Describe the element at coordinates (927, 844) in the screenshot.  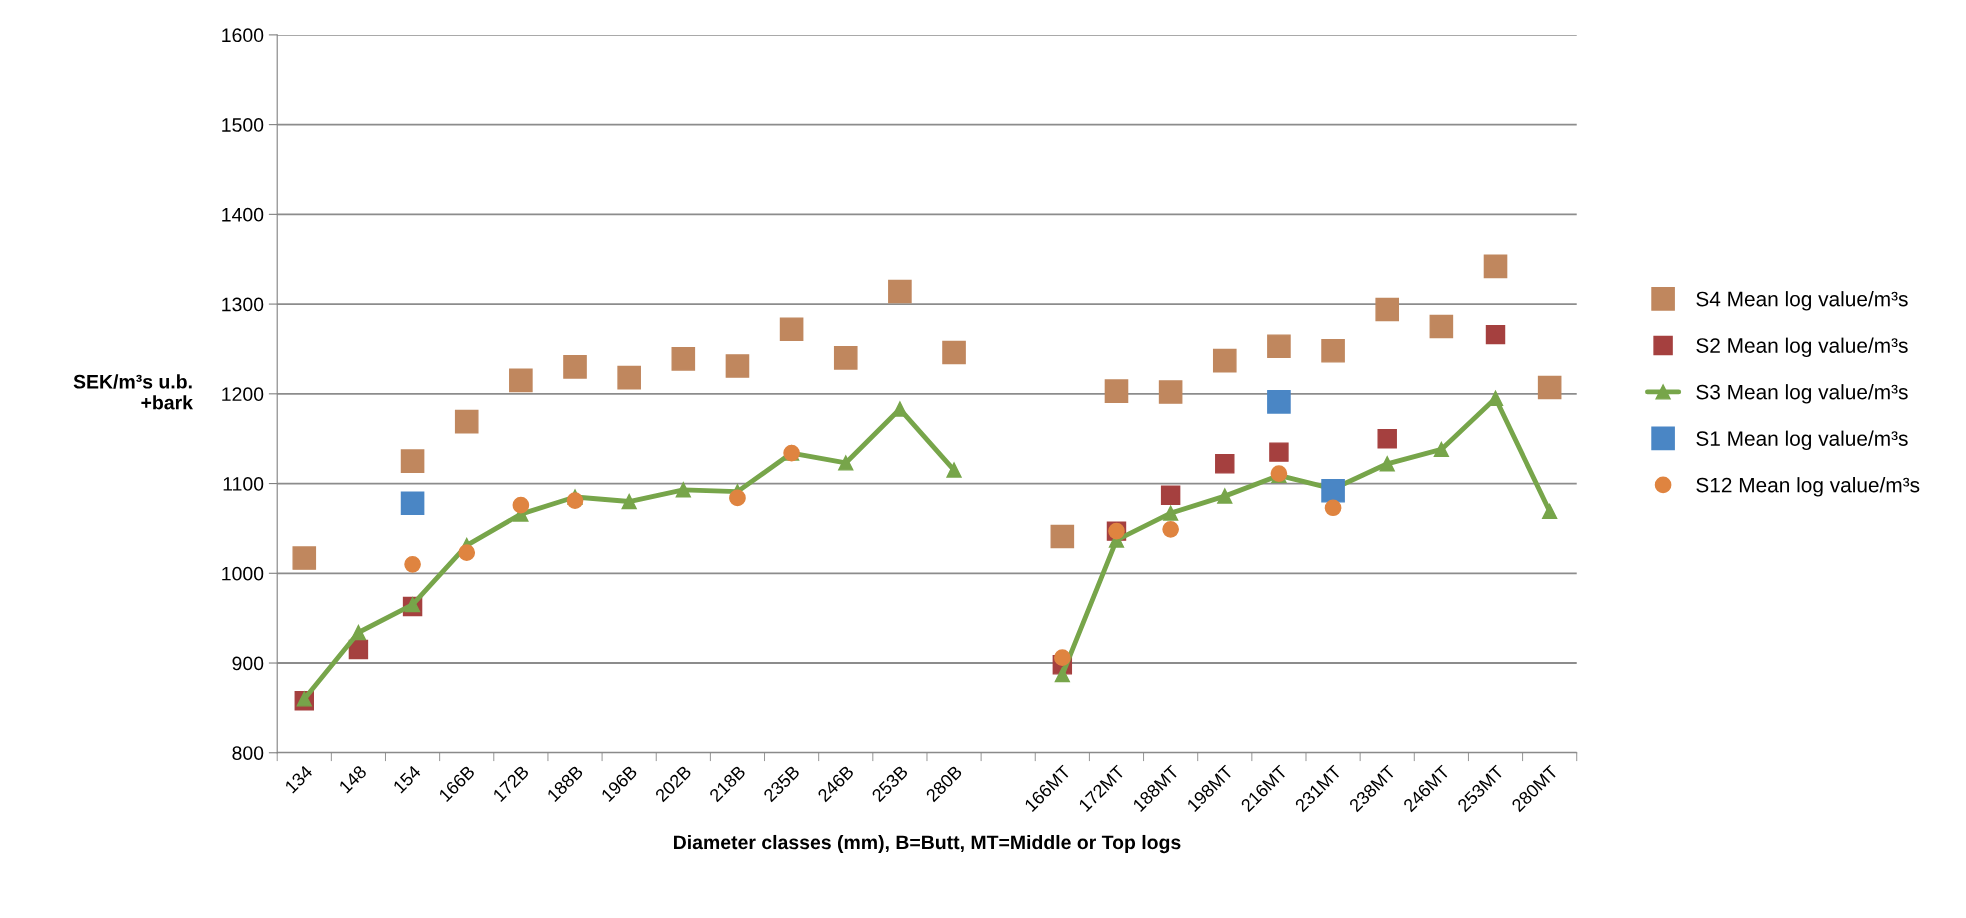
I see `x-axis-title: Diameter classes (mm), B=Butt, MT=Middle or Top logs` at that location.